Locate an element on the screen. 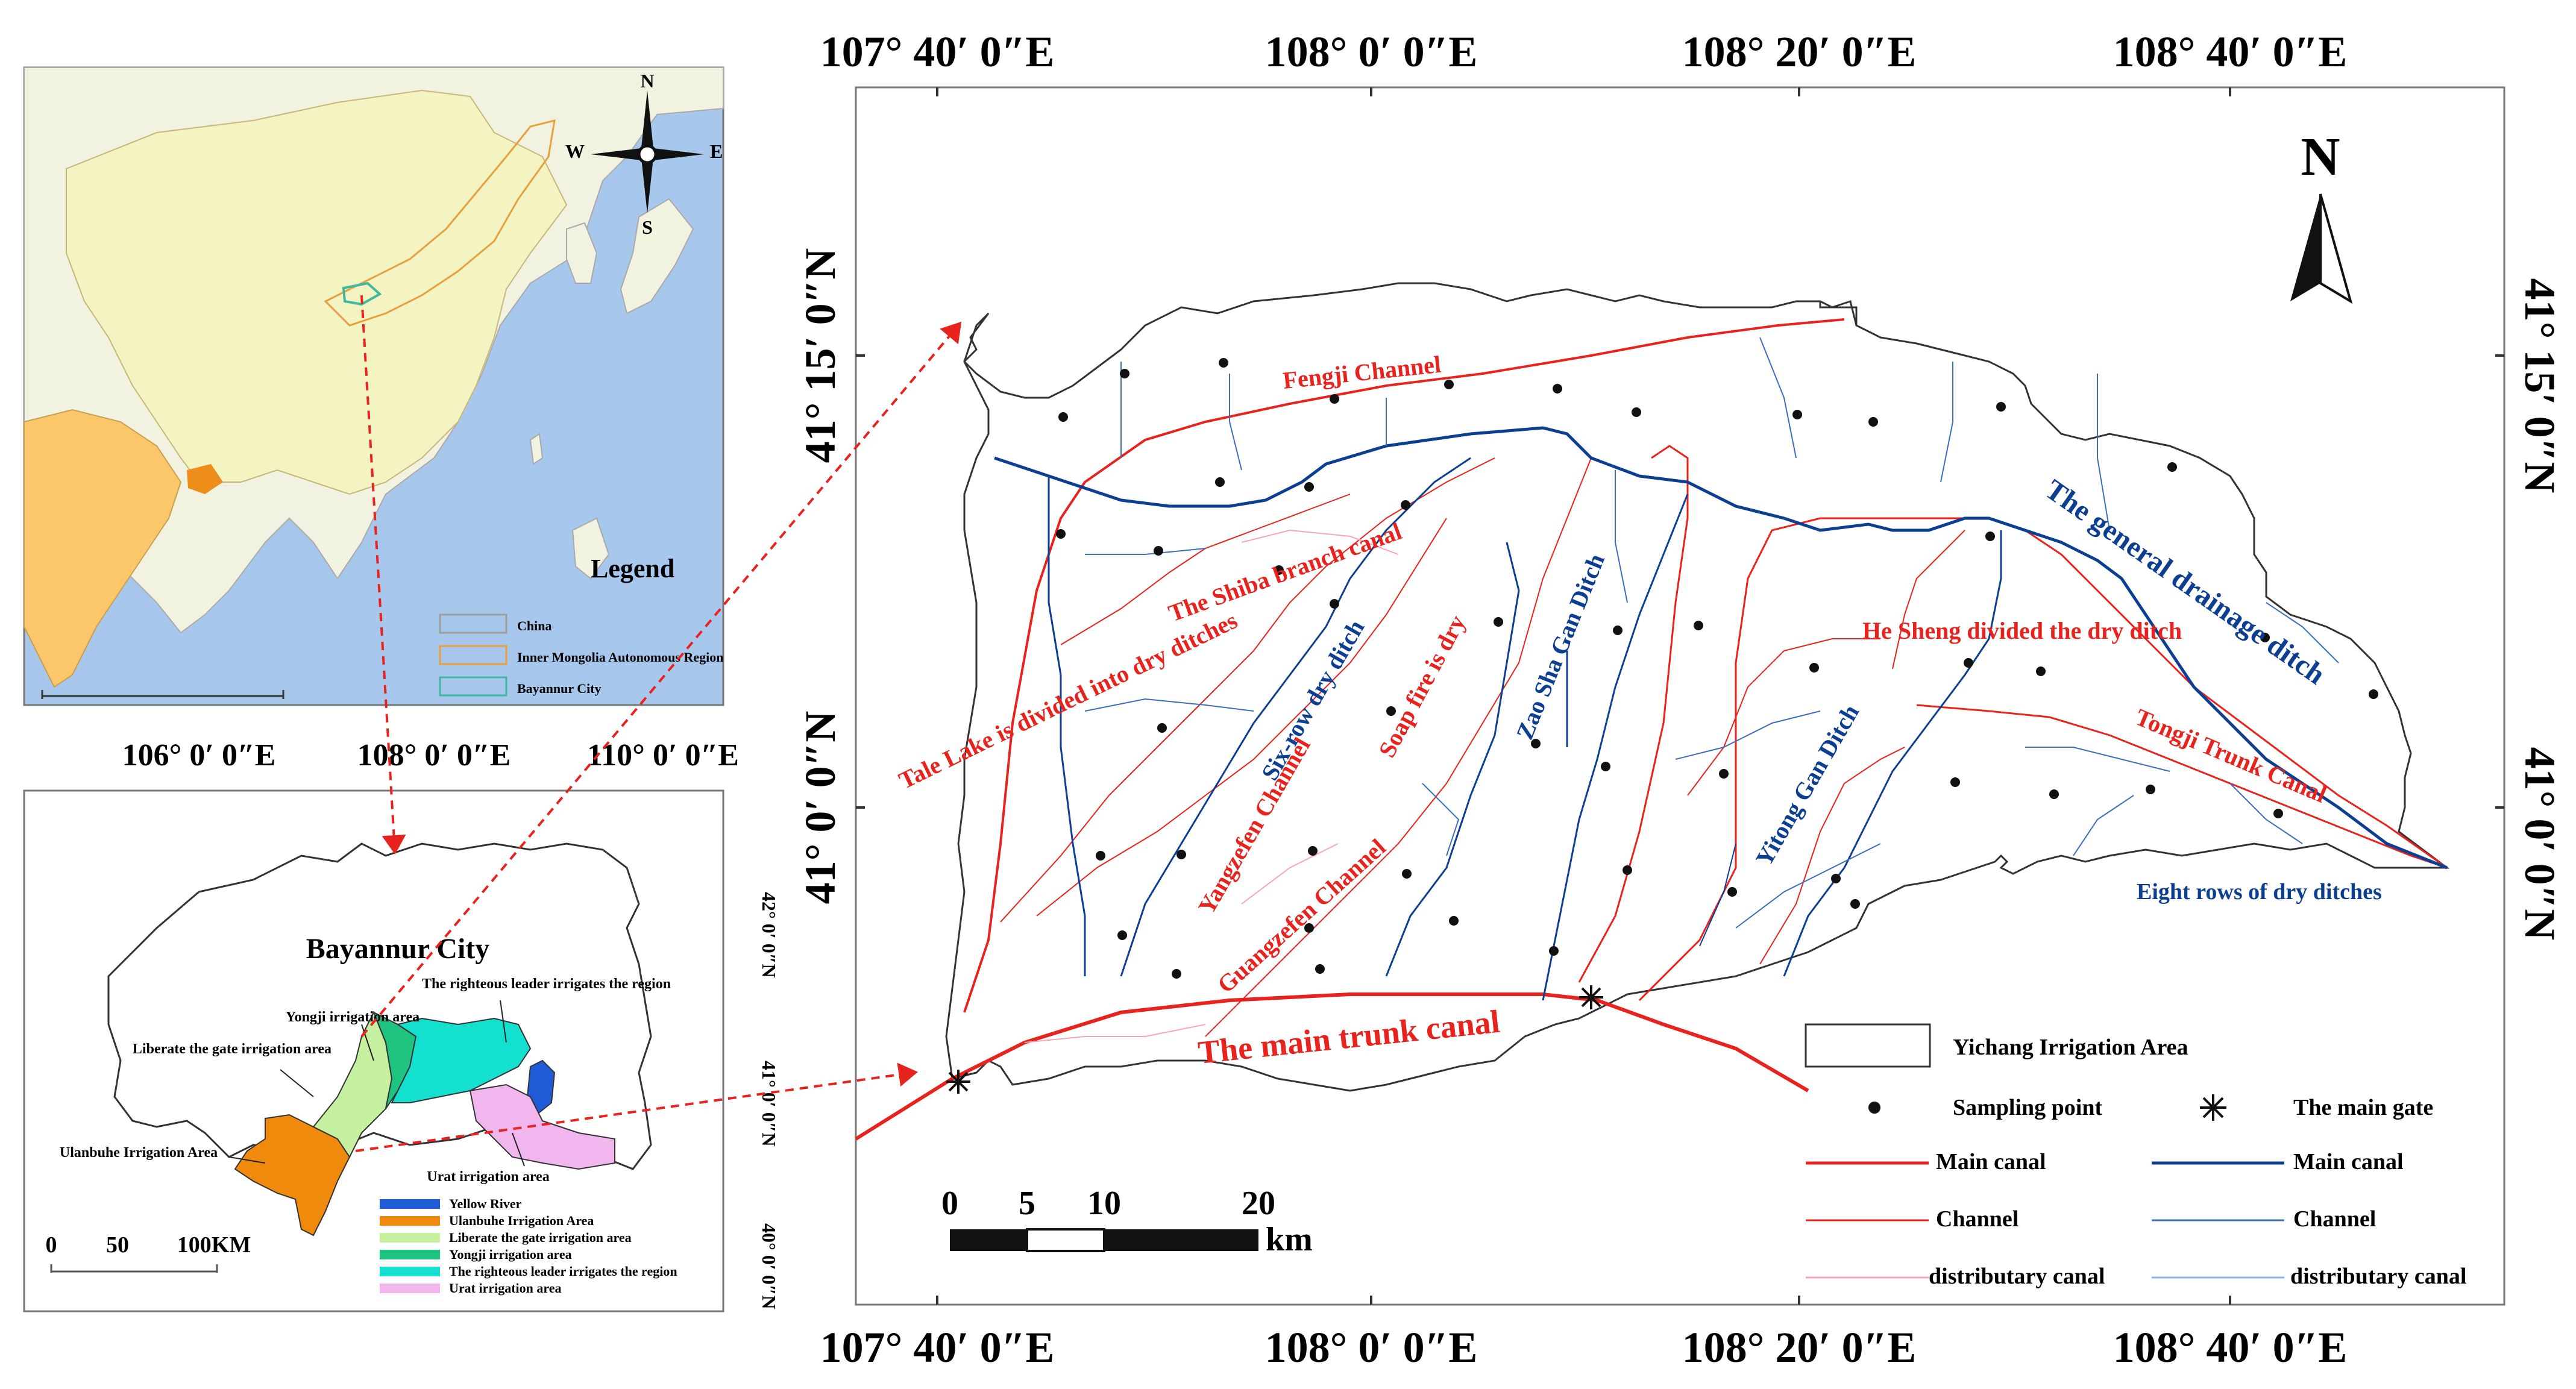 This screenshot has height=1389, width=2576. compass-rose-icon is located at coordinates (647, 151).